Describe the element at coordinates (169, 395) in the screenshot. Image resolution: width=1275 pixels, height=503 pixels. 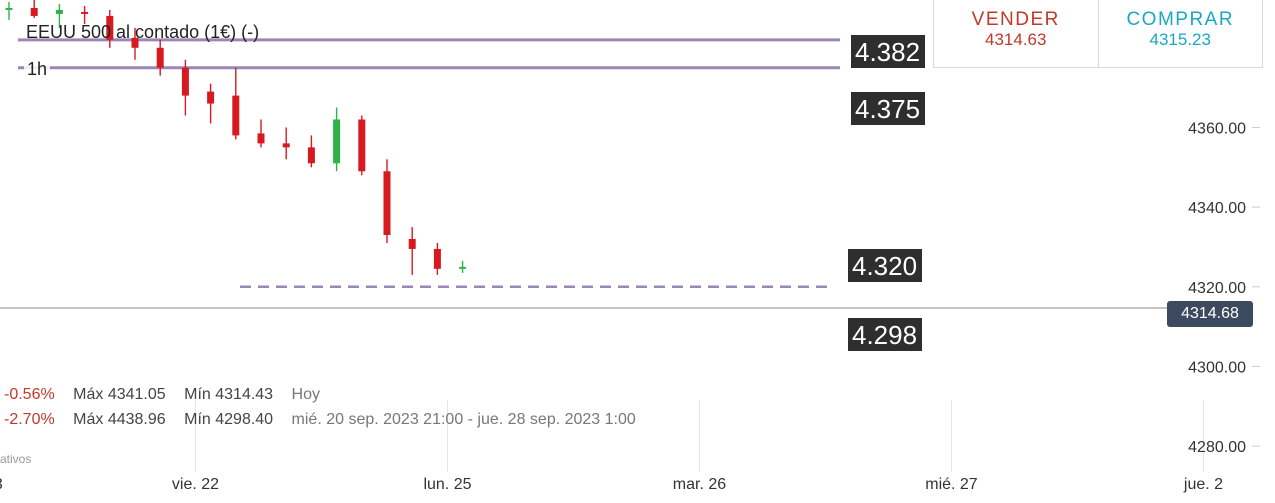
I see `stats-row-today: -0.56% Máx 4341.05 Mín 4314.43 Hoy` at that location.